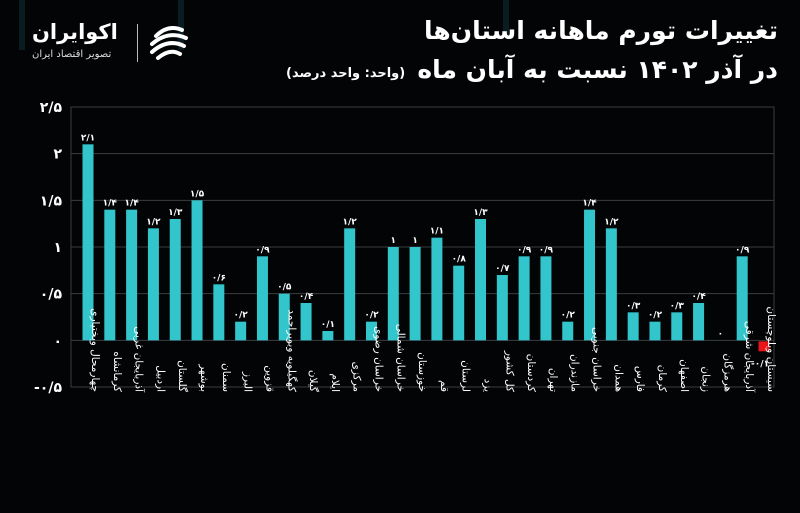 The height and width of the screenshot is (513, 800). Describe the element at coordinates (182, 376) in the screenshot. I see `x-tick-label: گلستان` at that location.